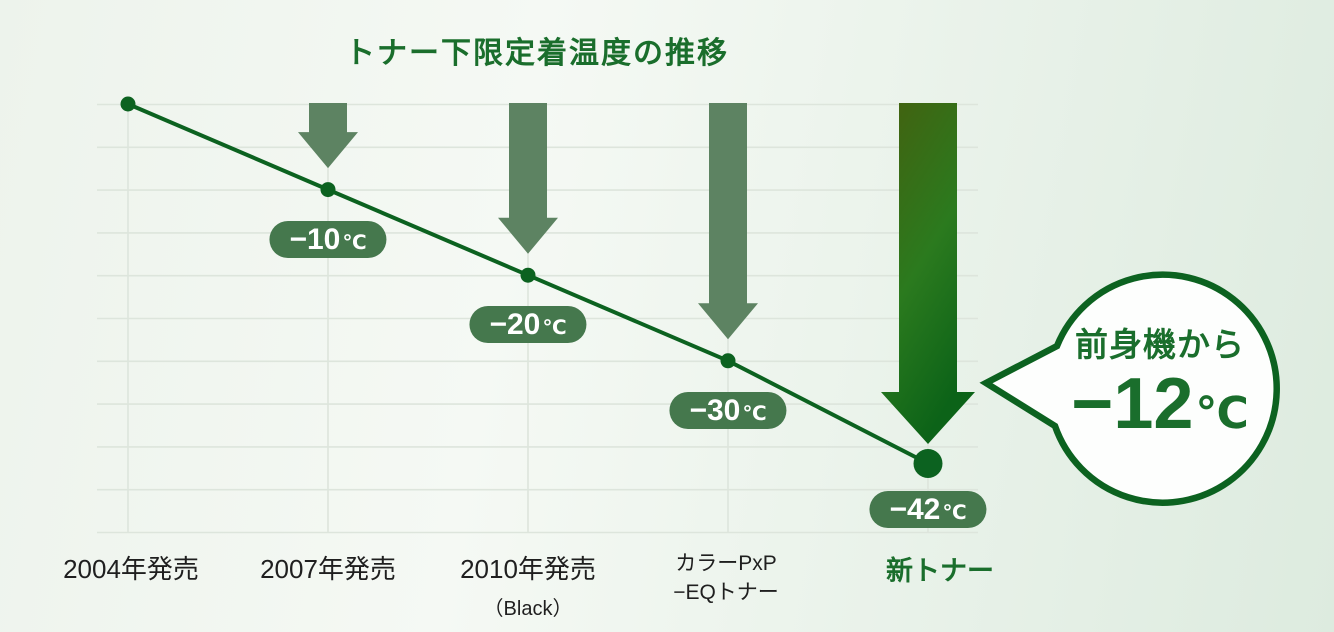 This screenshot has width=1334, height=632. I want to click on x-axis-label: 2004年発売, so click(131, 567).